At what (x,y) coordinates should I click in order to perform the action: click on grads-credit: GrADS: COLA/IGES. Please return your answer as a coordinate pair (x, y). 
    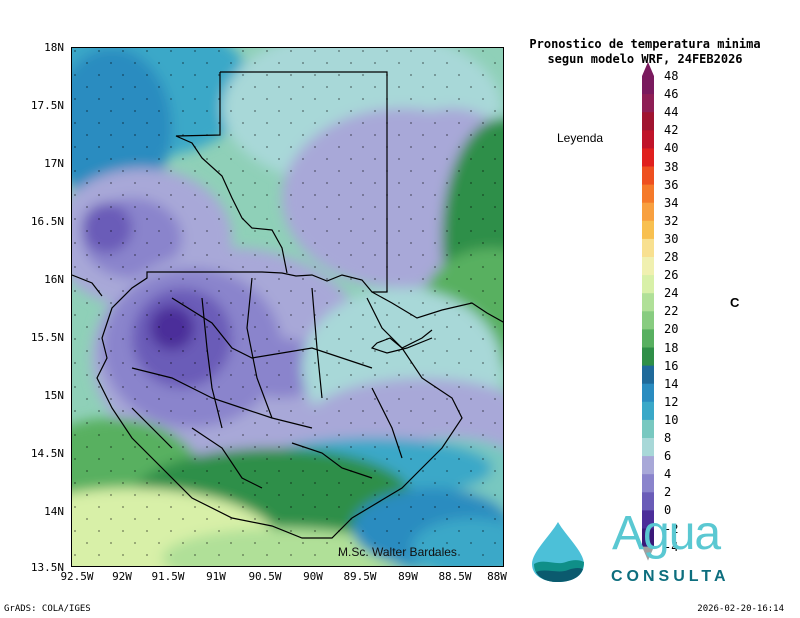
    Looking at the image, I should click on (47, 609).